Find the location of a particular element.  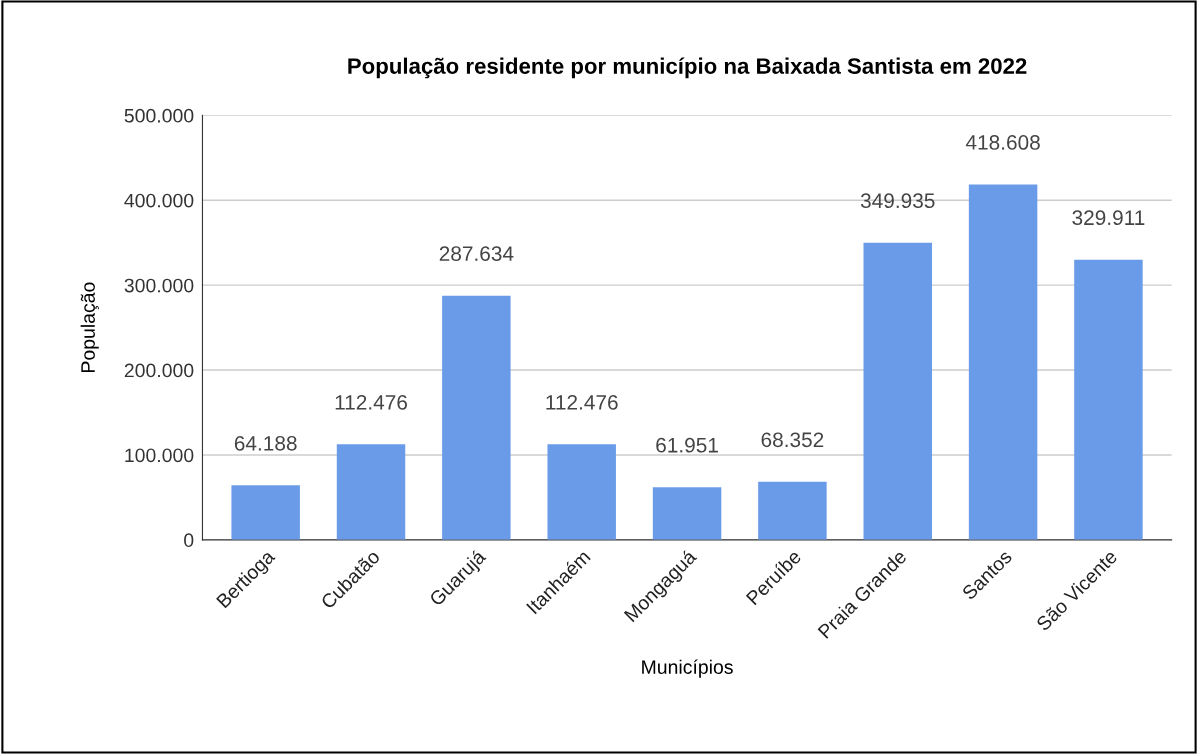

data-label: 329.911 is located at coordinates (1108, 218).